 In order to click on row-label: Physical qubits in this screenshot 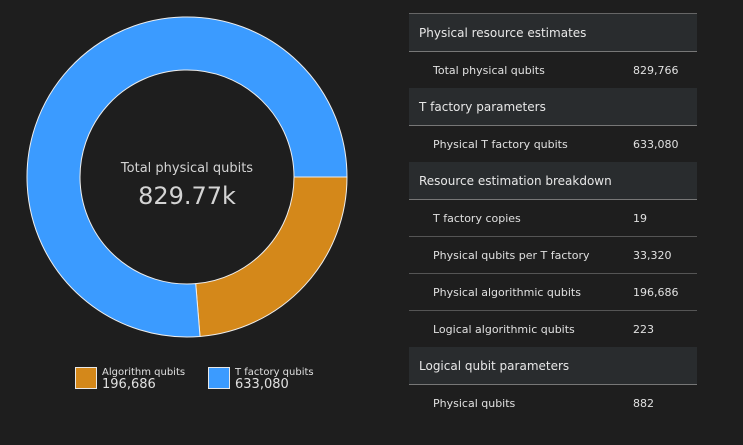, I will do `click(474, 403)`.